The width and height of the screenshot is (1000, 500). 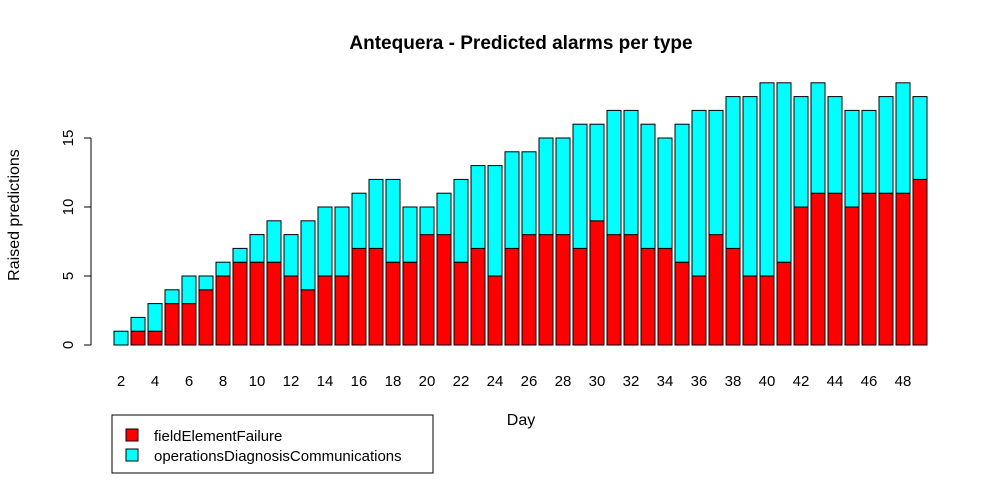 I want to click on y-tick-label-15: 15, so click(x=68, y=138).